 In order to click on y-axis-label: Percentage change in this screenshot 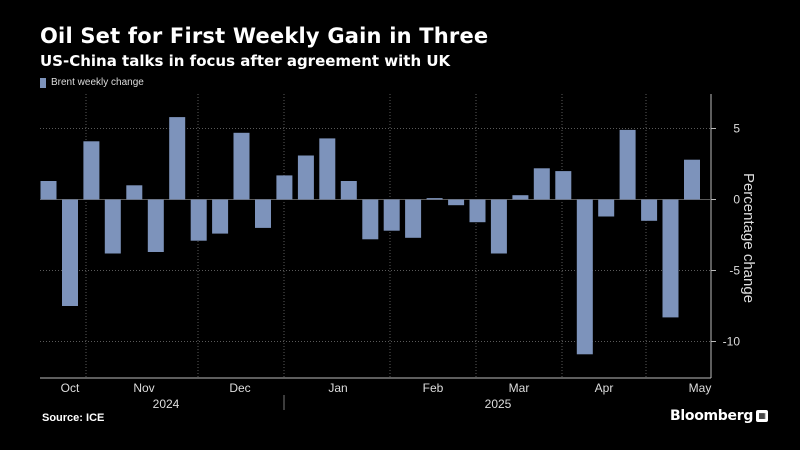, I will do `click(748, 238)`.